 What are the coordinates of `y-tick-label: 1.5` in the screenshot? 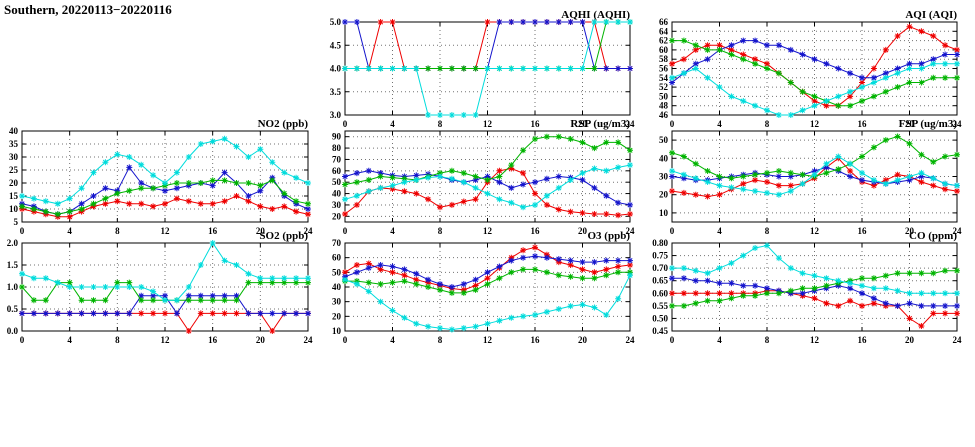 It's located at (13, 265).